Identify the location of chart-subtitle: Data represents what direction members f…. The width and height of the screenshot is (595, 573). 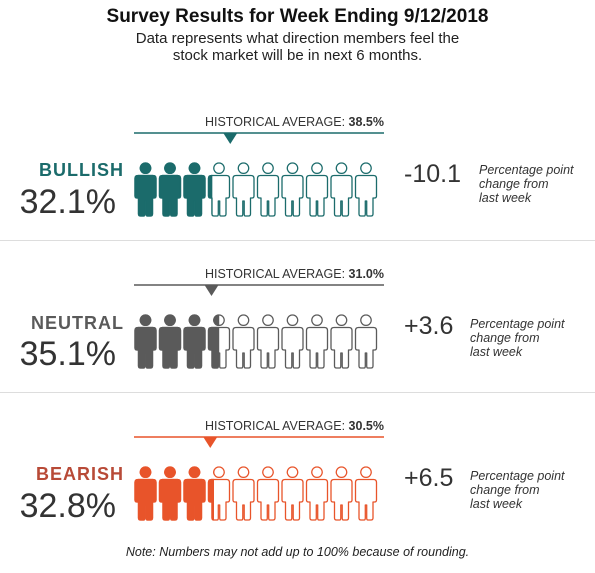
(297, 47).